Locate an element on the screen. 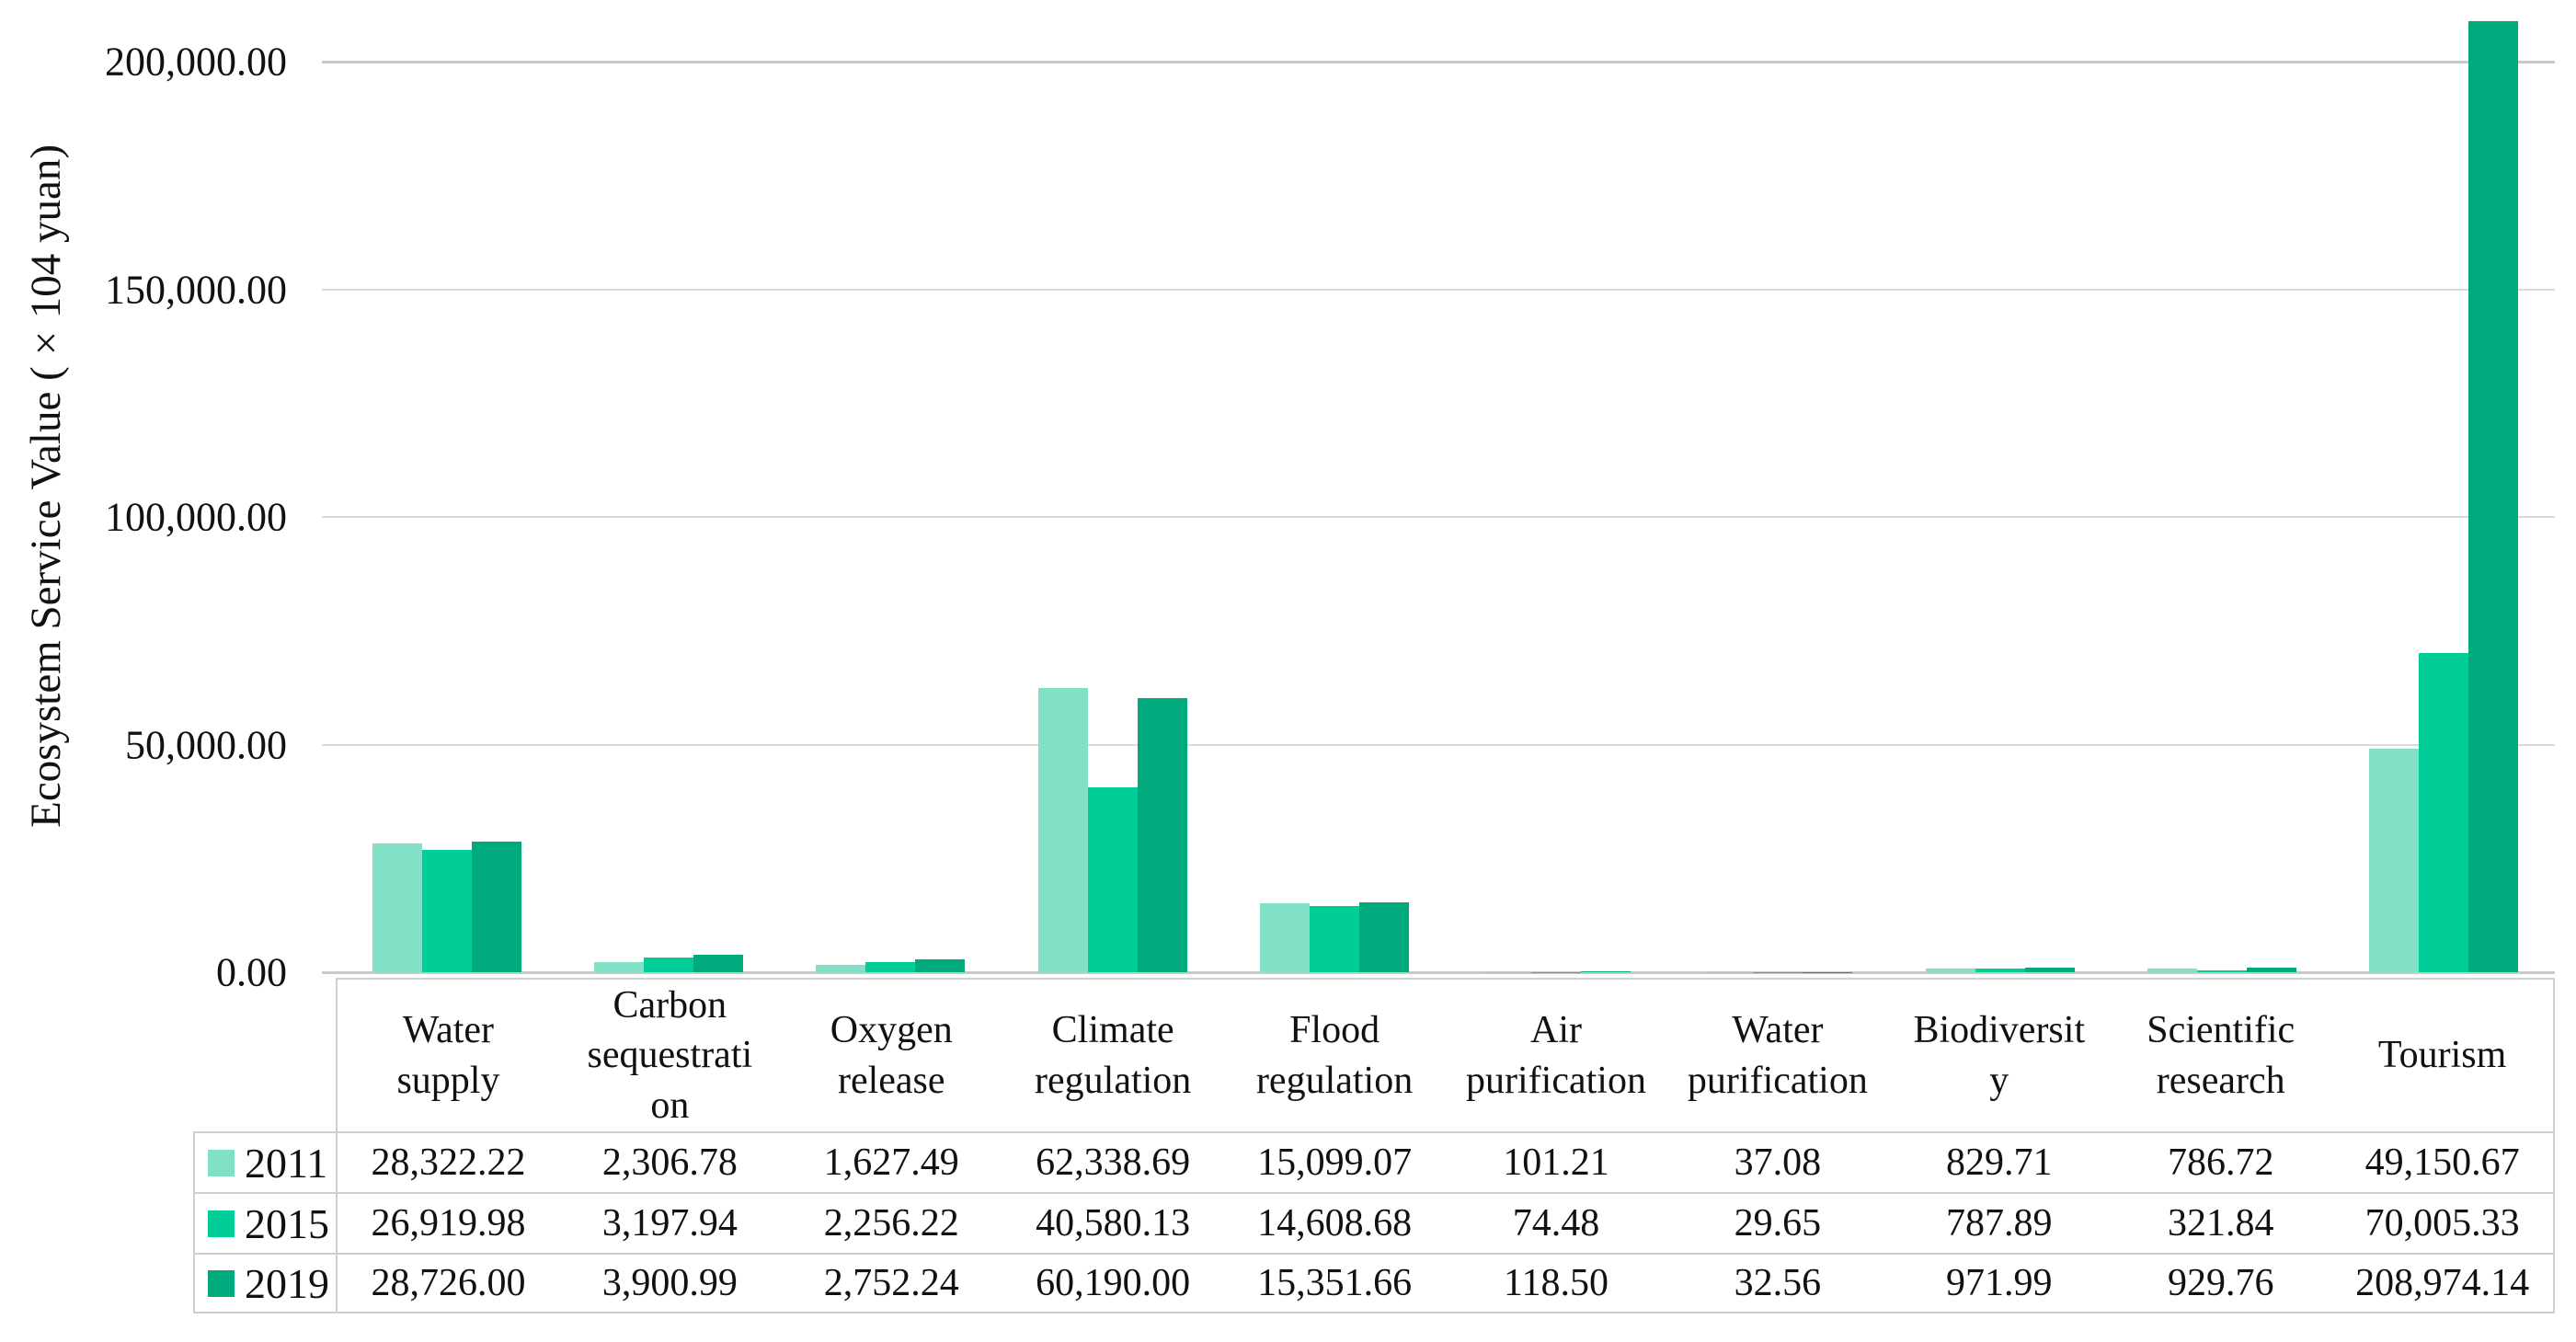 The image size is (2576, 1342). table-cell: 1,627.49 is located at coordinates (891, 1162).